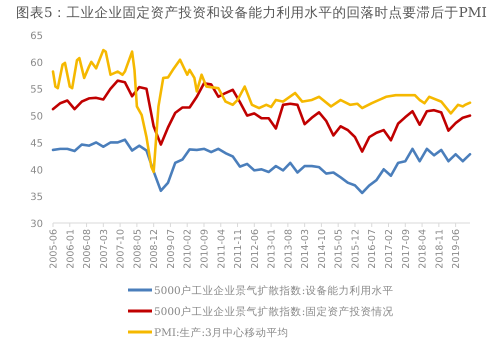 This screenshot has width=500, height=362. What do you see at coordinates (104, 249) in the screenshot?
I see `x-tick-label: 2007-03` at bounding box center [104, 249].